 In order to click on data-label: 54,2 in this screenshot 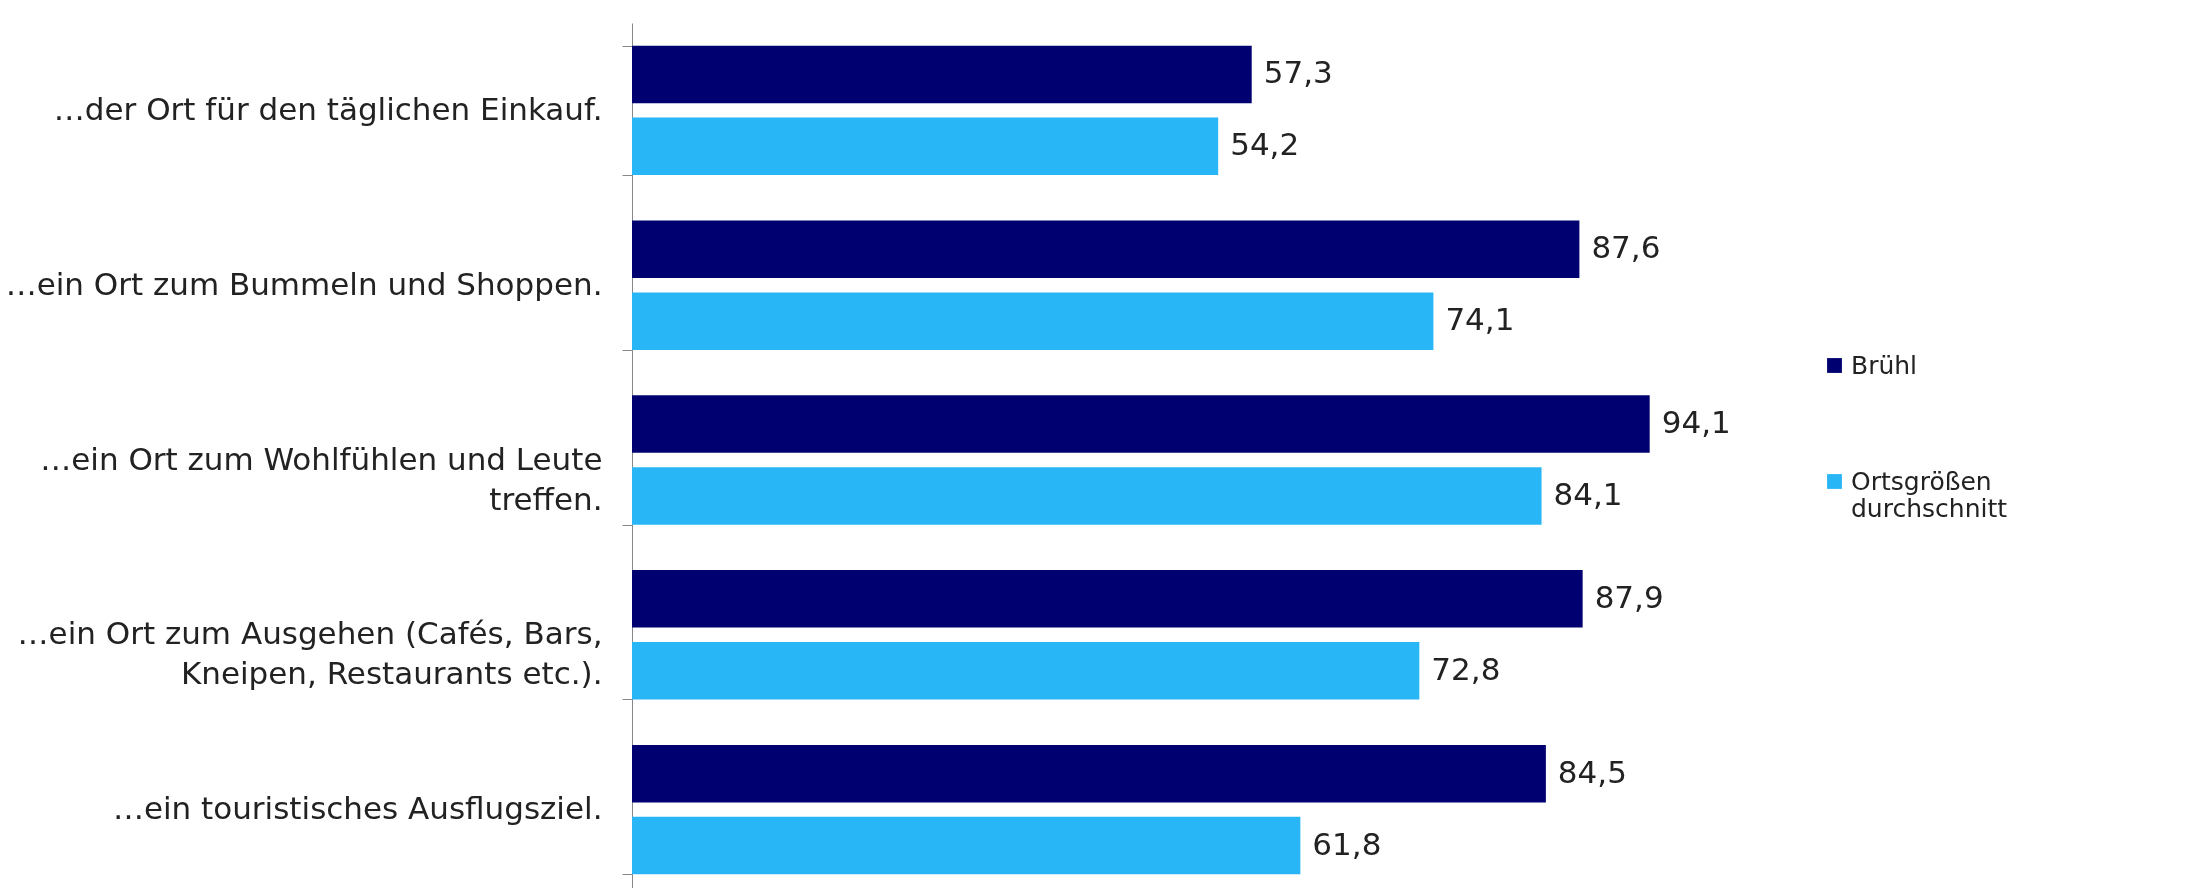, I will do `click(1265, 144)`.